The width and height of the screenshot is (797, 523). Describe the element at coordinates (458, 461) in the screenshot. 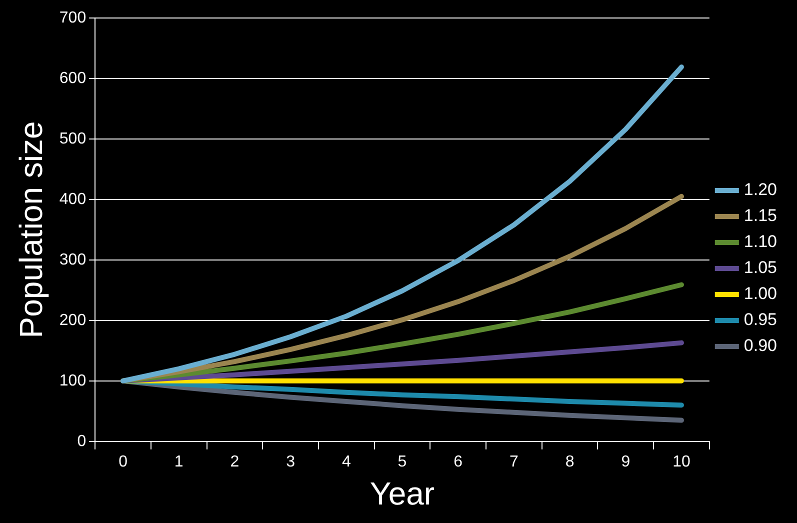

I see `x-tick-label: 6` at that location.